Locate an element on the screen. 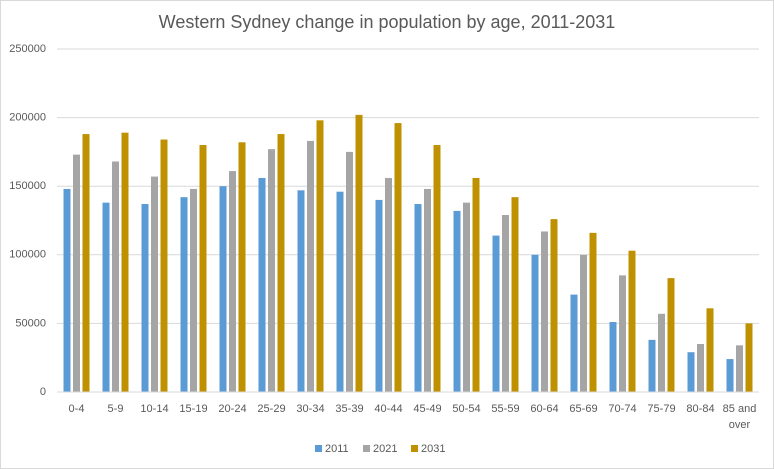 This screenshot has width=774, height=469. x-tick-label: 55-59 is located at coordinates (505, 409).